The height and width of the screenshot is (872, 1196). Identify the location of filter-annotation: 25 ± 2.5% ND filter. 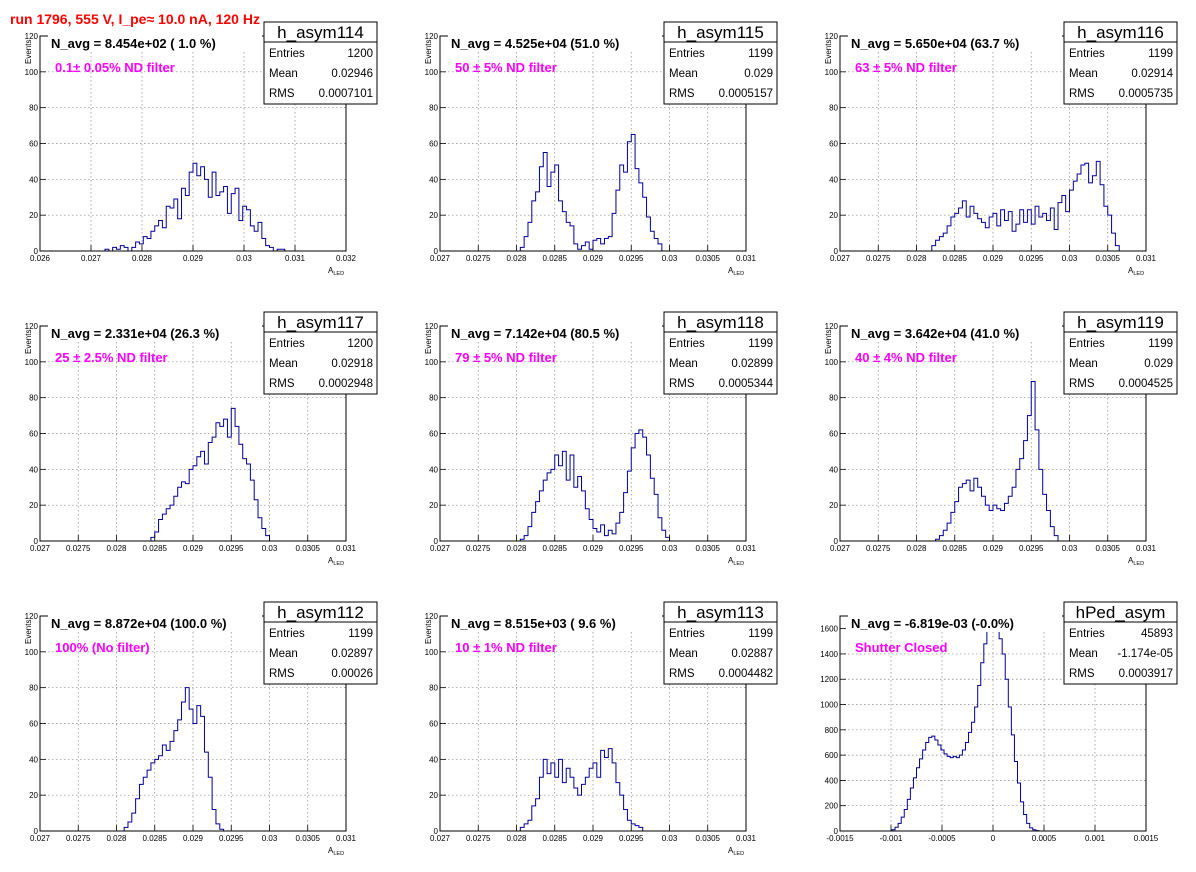
(111, 357).